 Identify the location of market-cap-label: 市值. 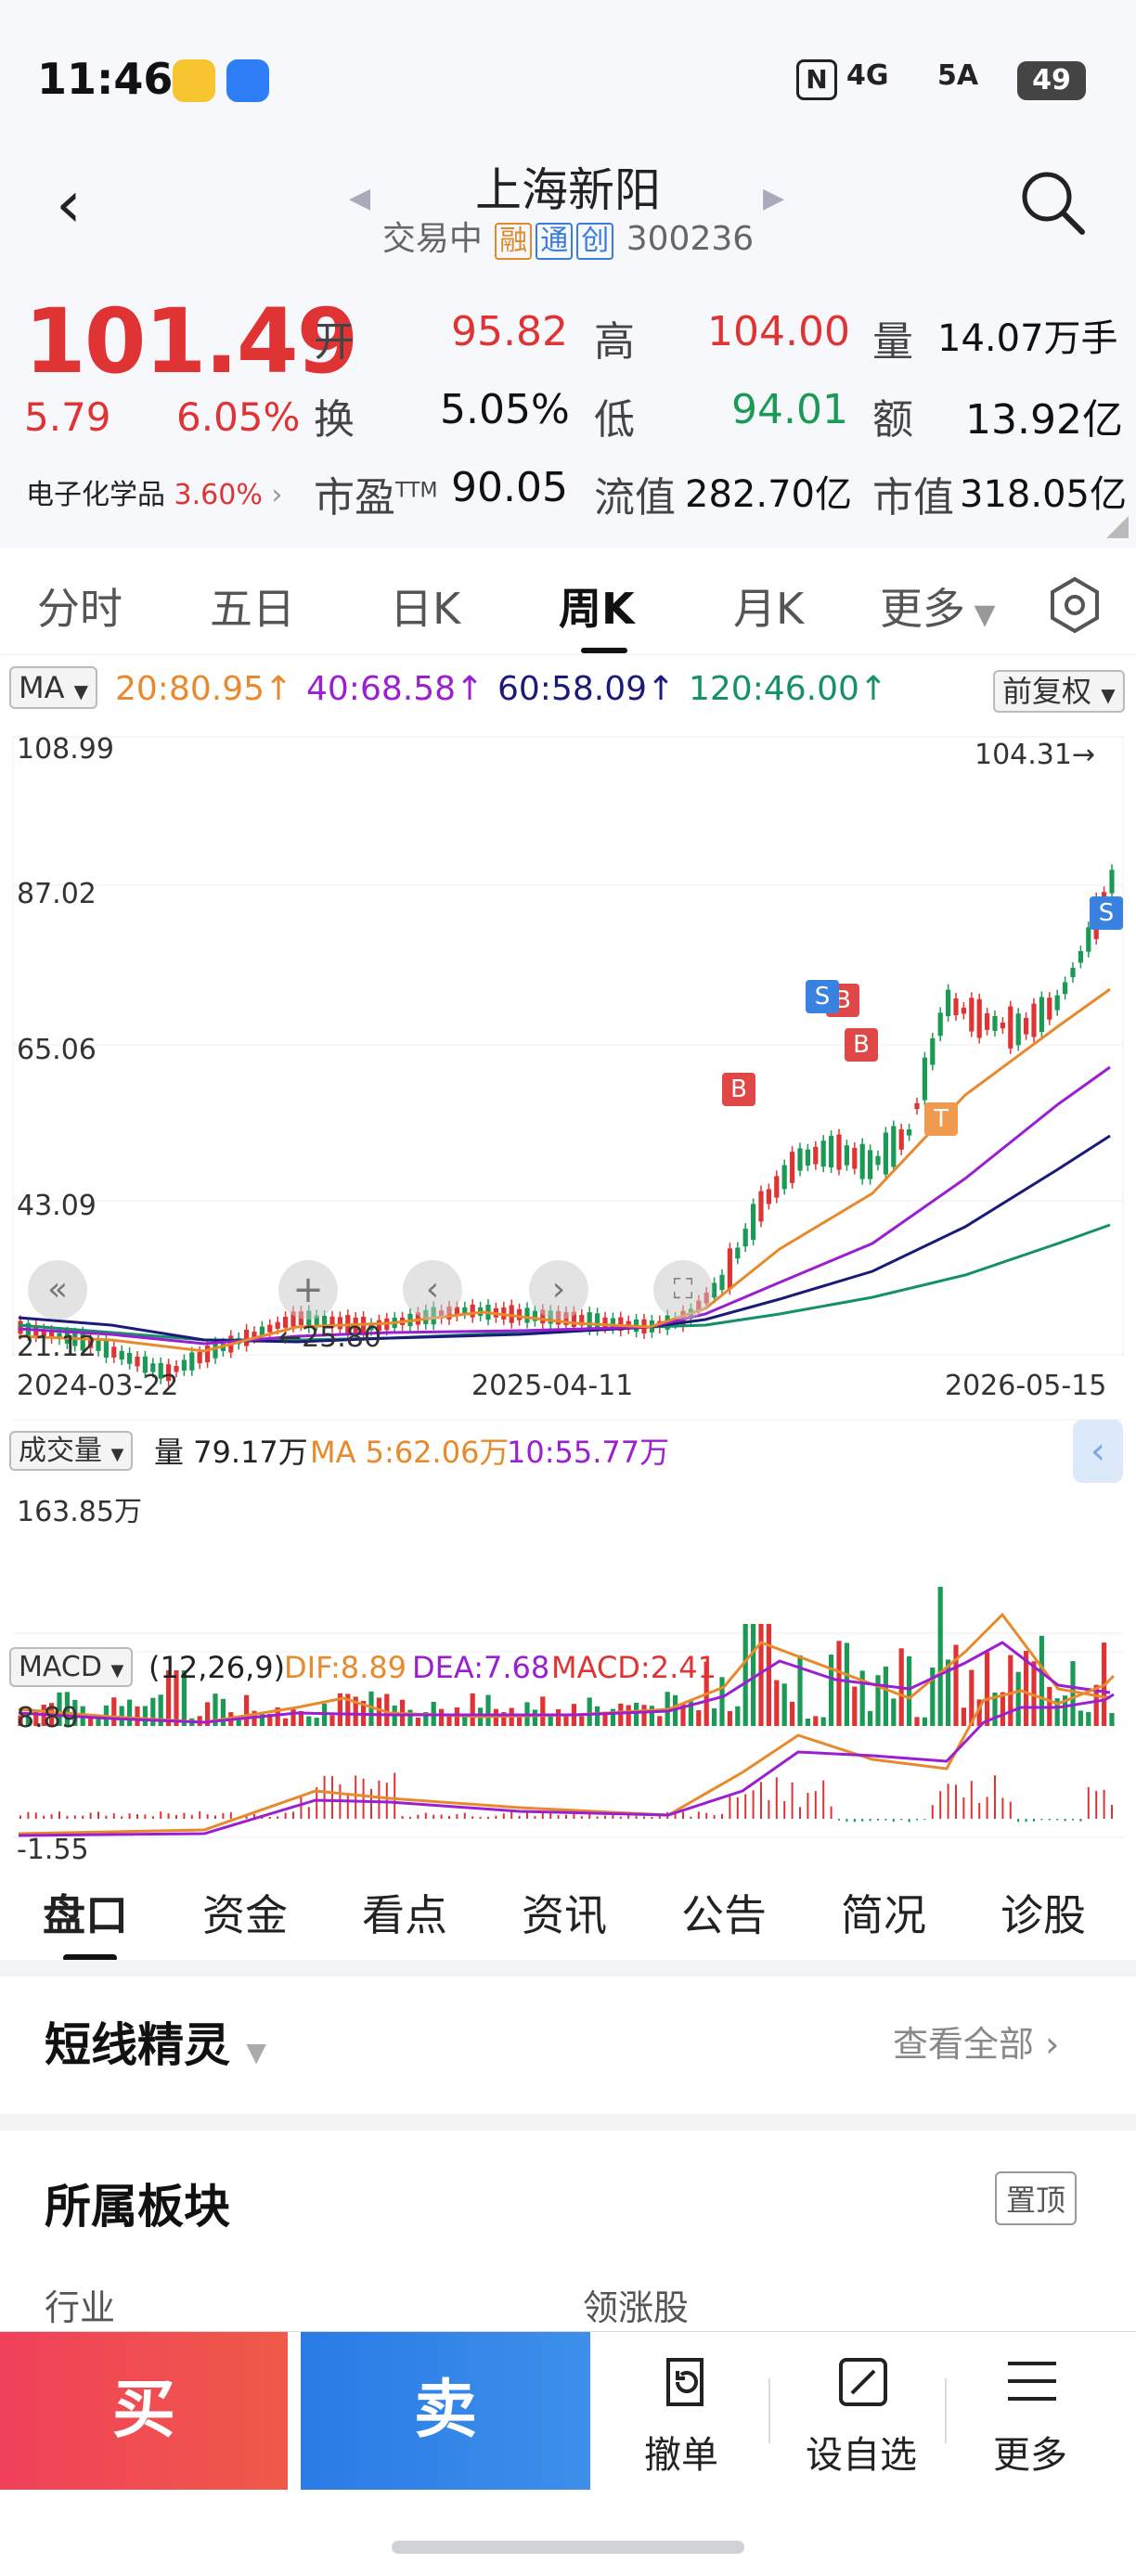
(913, 498).